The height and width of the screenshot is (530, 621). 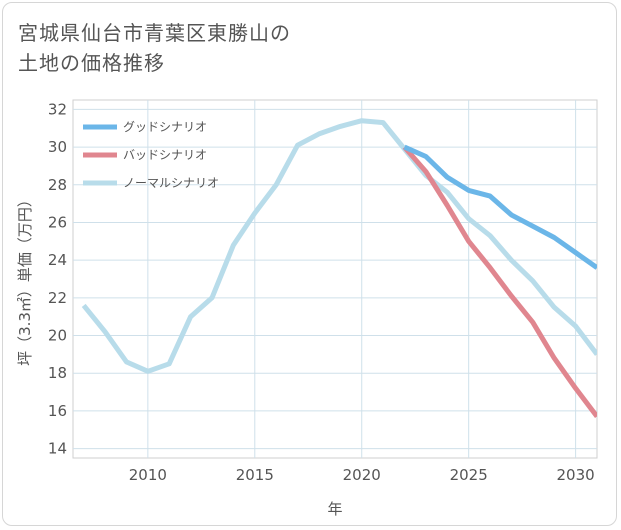 I want to click on y-axis-label: 坪（3.3㎡）単価（万円）, so click(x=25, y=279).